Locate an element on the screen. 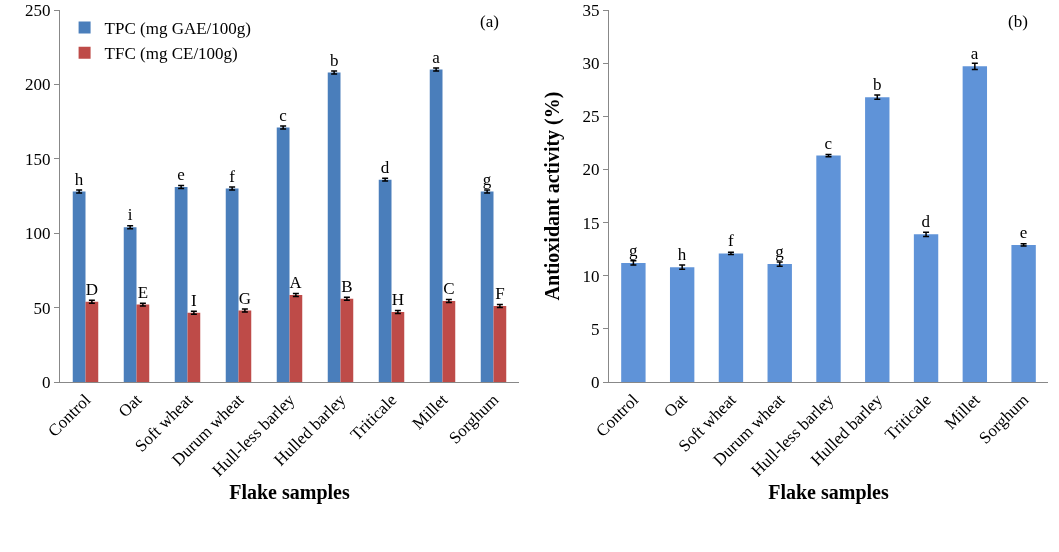 This screenshot has width=1059, height=552. y-axis-title: Antioxidant activity (%) is located at coordinates (552, 196).